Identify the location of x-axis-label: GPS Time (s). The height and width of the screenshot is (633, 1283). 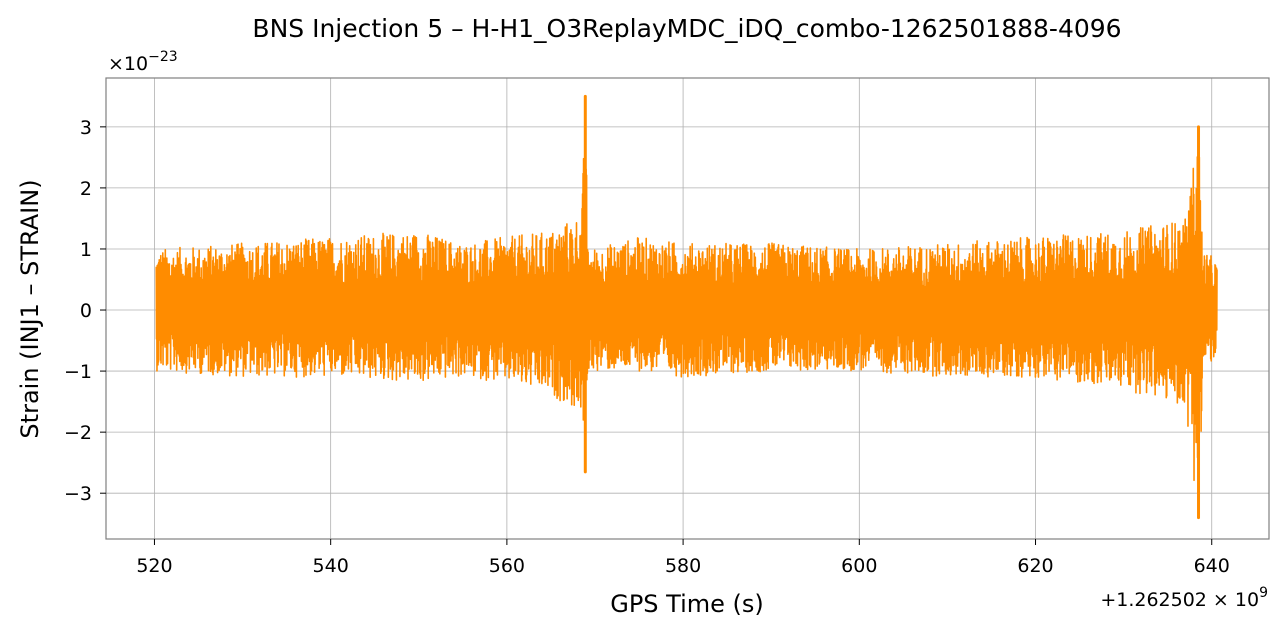
(687, 604).